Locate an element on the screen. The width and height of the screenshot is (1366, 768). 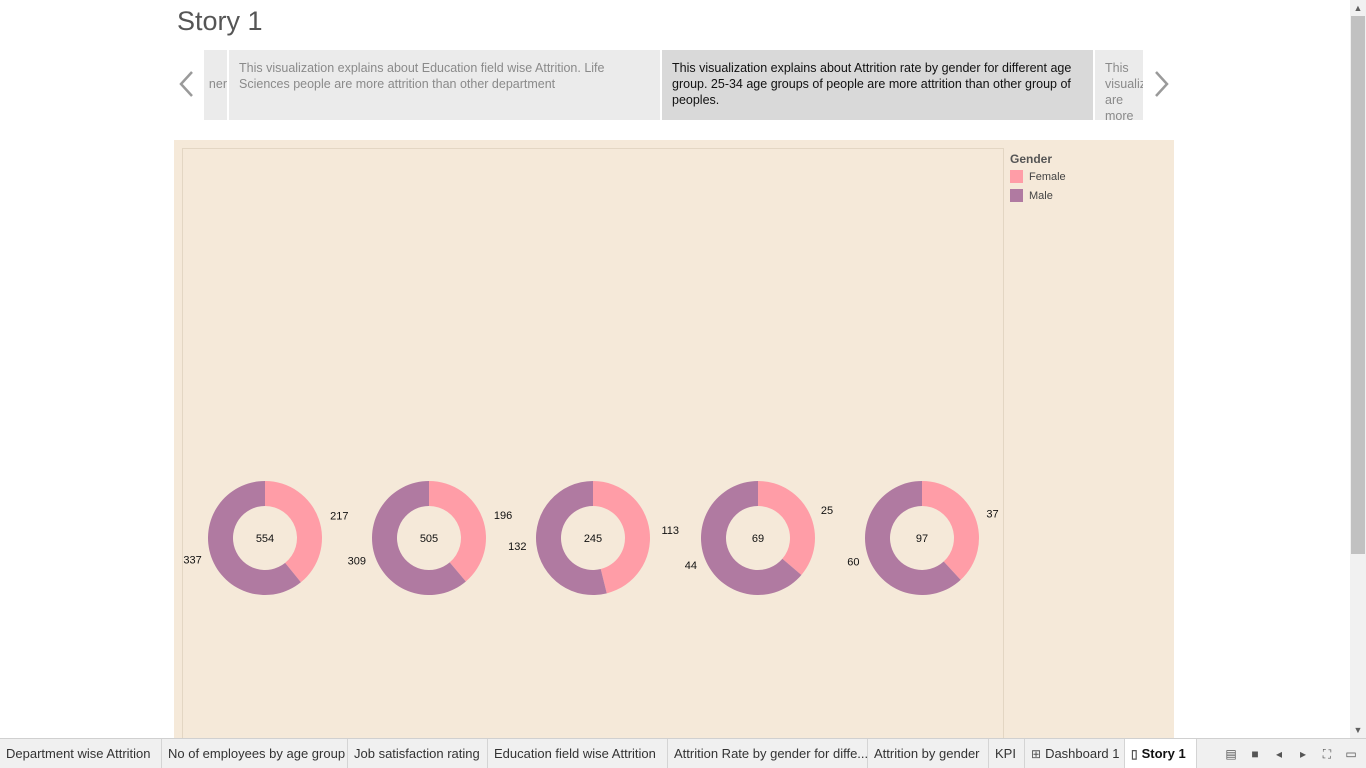
tab-job-satisfaction: Job satisfaction rating is located at coordinates (418, 753).